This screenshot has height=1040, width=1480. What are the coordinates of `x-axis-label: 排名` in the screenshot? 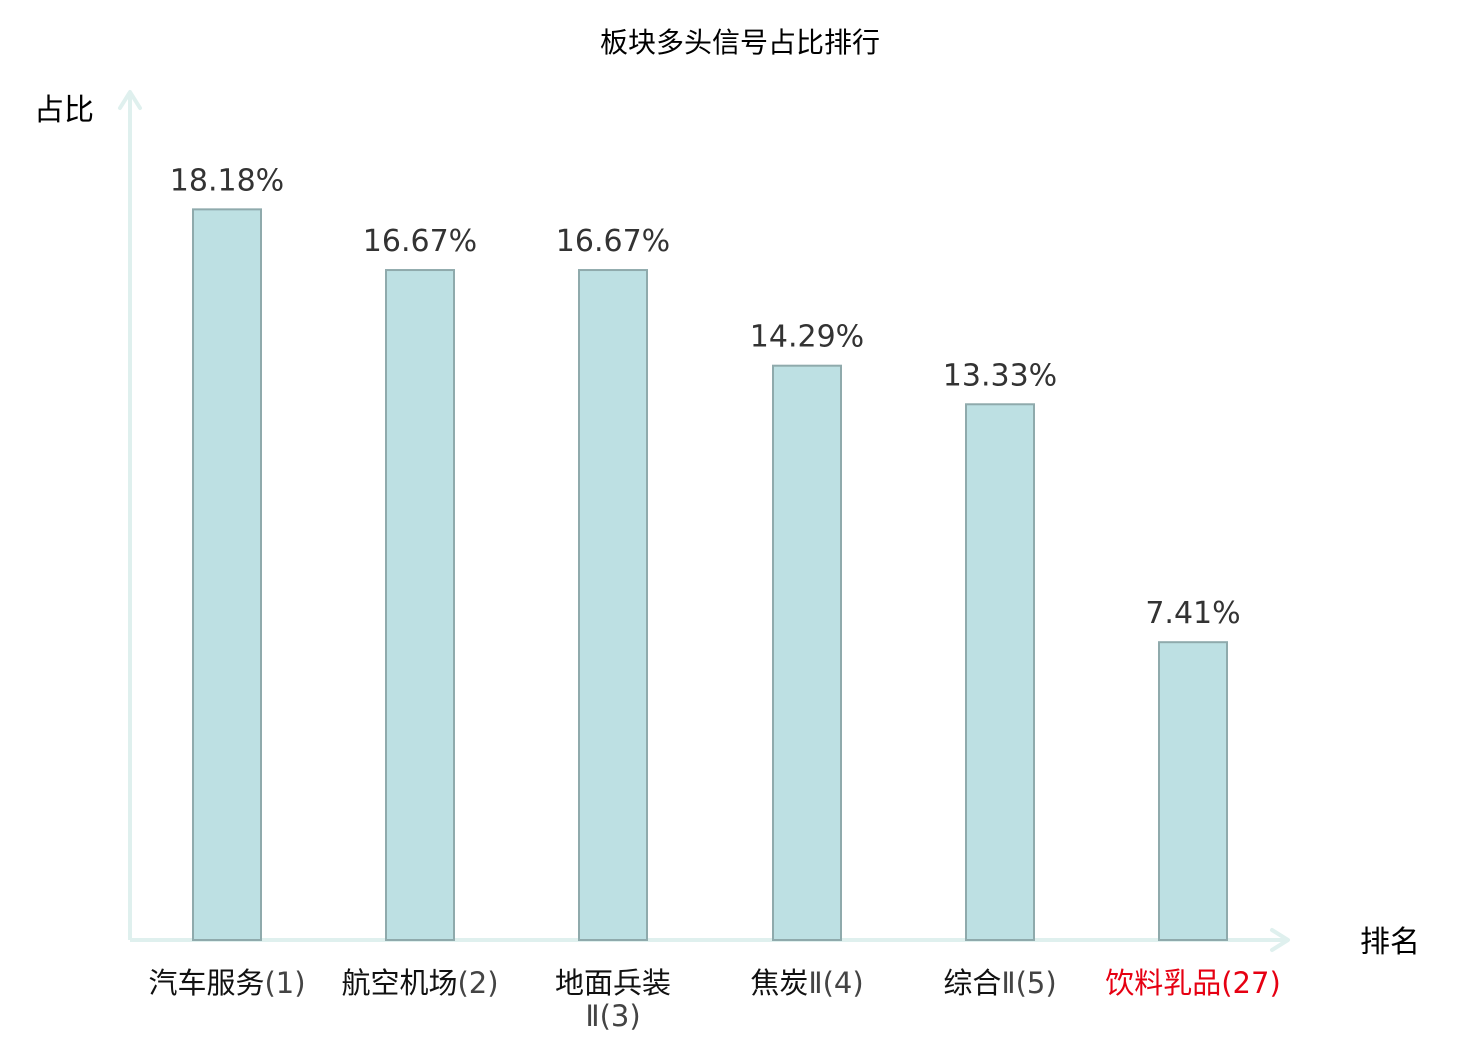 It's located at (1390, 942).